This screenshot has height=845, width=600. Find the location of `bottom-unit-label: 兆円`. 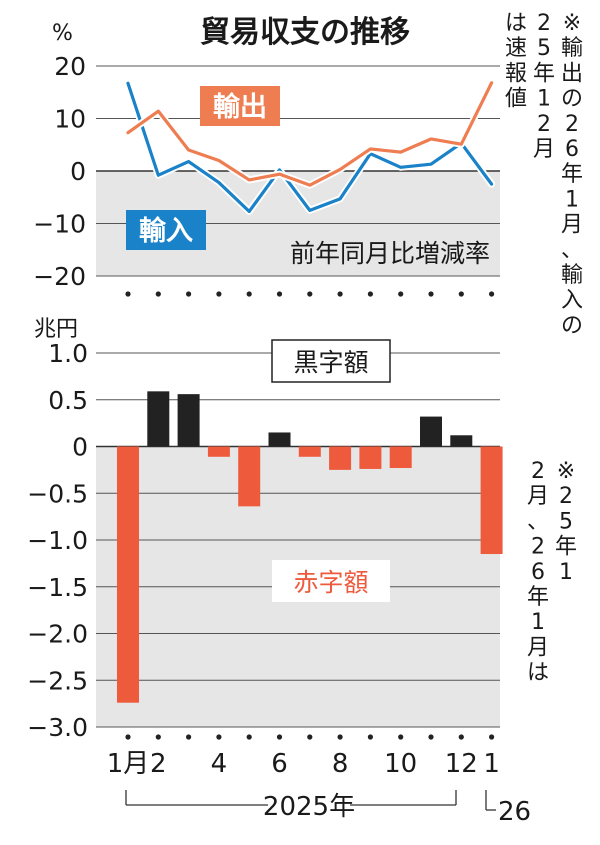

bottom-unit-label: 兆円 is located at coordinates (56, 329).